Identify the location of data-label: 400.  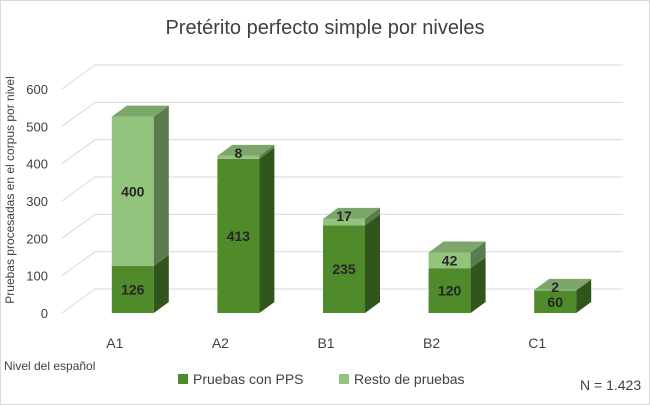
(133, 191).